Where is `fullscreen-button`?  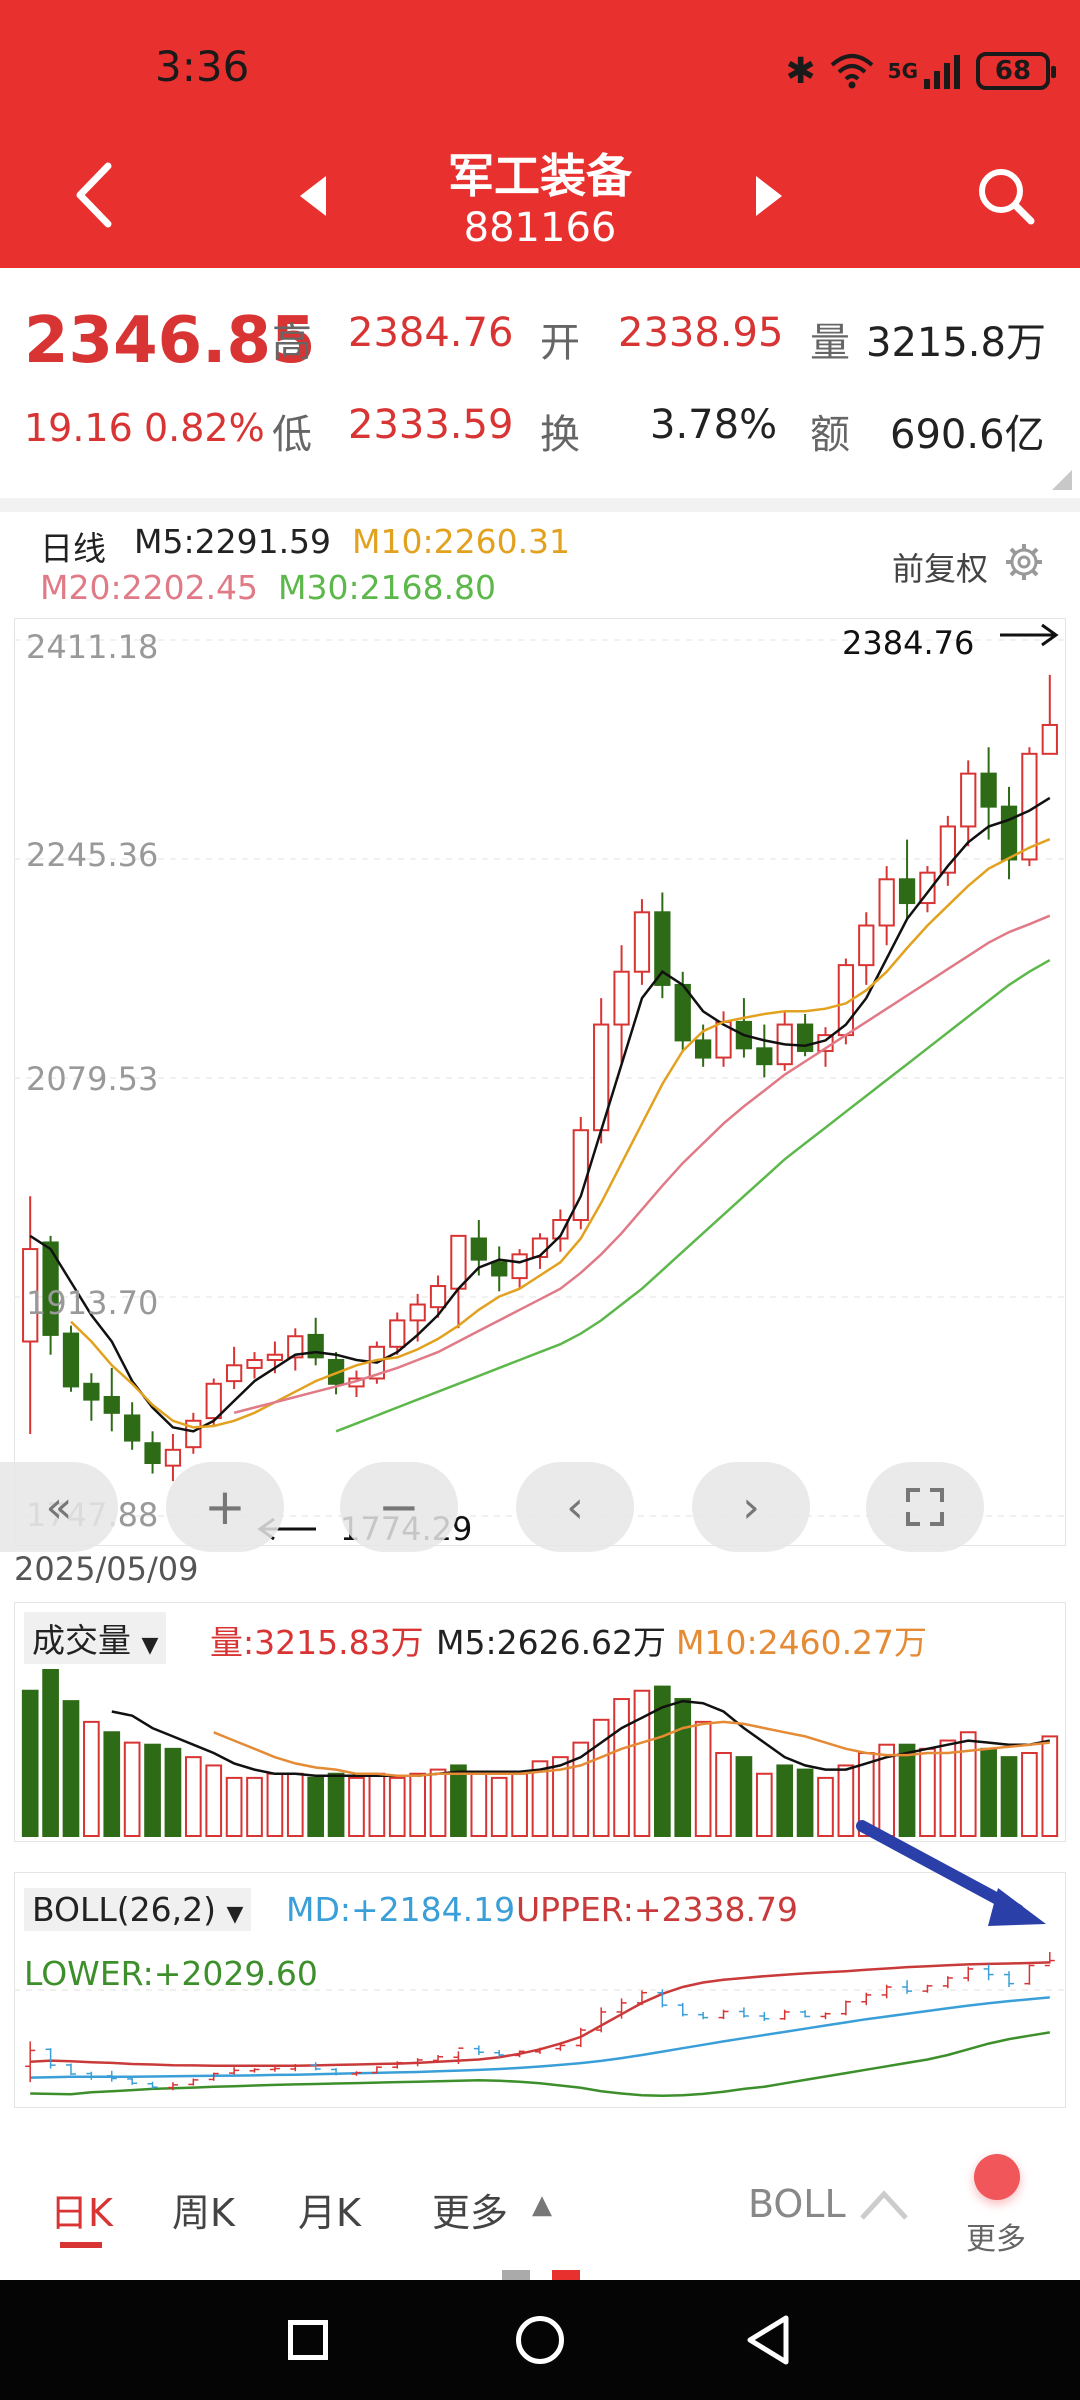
fullscreen-button is located at coordinates (925, 1507).